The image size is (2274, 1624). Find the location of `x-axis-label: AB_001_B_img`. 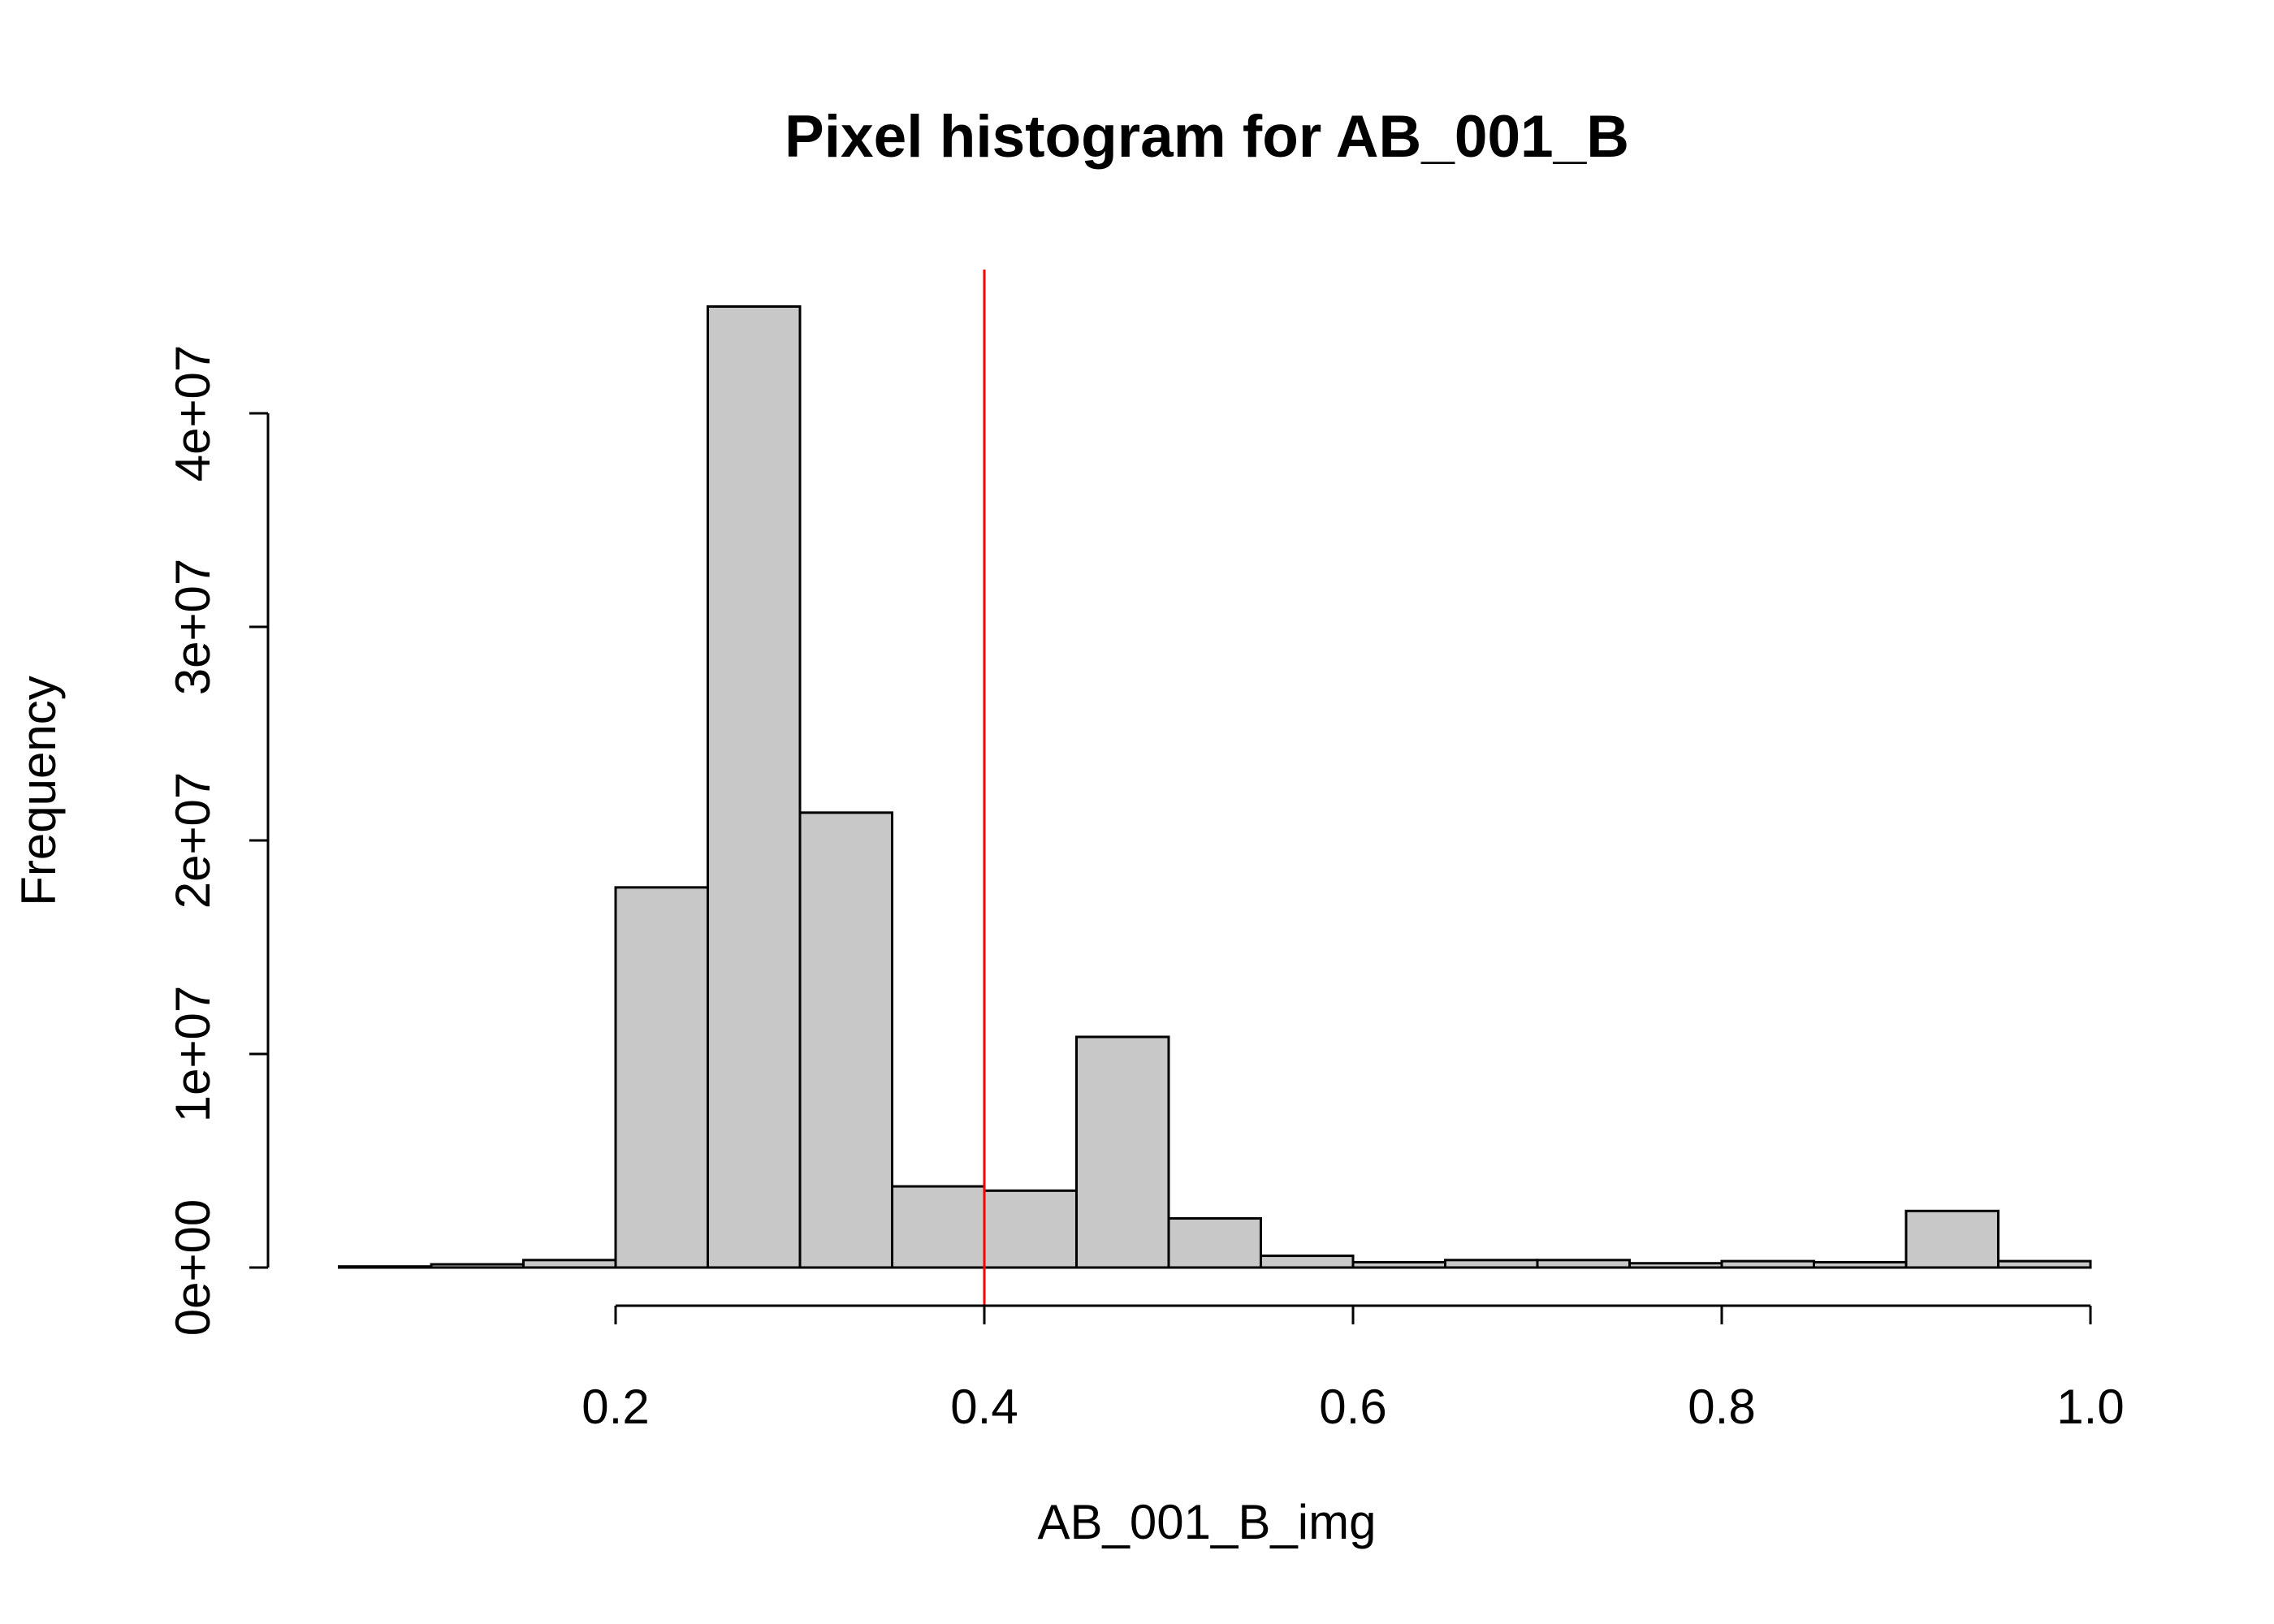

x-axis-label: AB_001_B_img is located at coordinates (1208, 1522).